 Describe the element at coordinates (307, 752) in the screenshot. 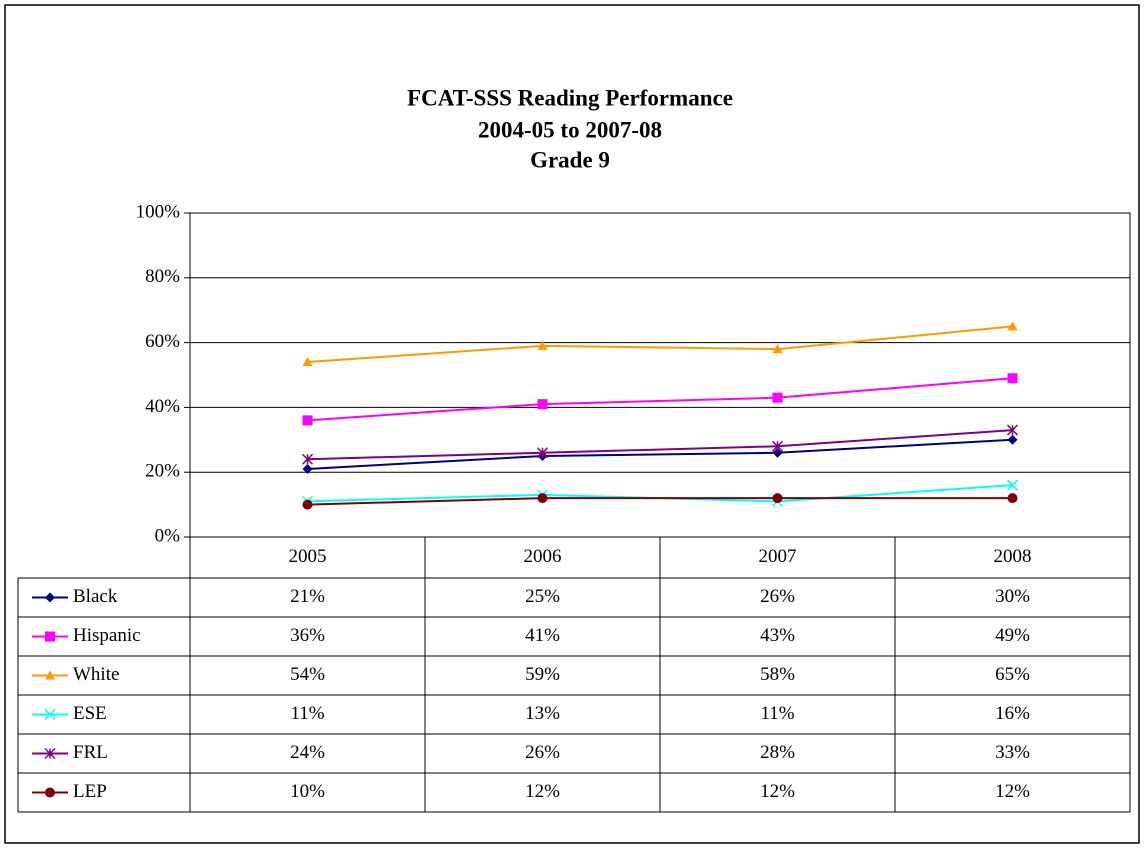

I see `table-value: 24%` at that location.